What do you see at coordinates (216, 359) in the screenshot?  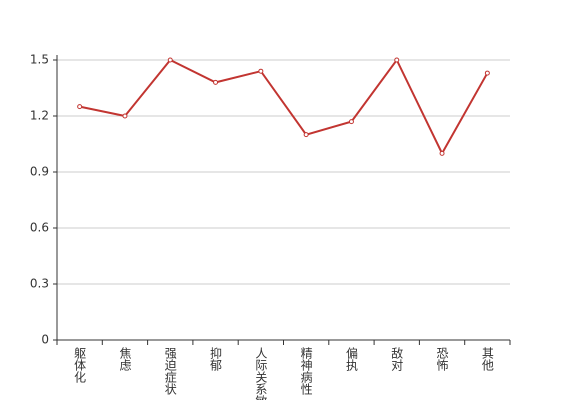 I see `x-tick-label: 抑郁` at bounding box center [216, 359].